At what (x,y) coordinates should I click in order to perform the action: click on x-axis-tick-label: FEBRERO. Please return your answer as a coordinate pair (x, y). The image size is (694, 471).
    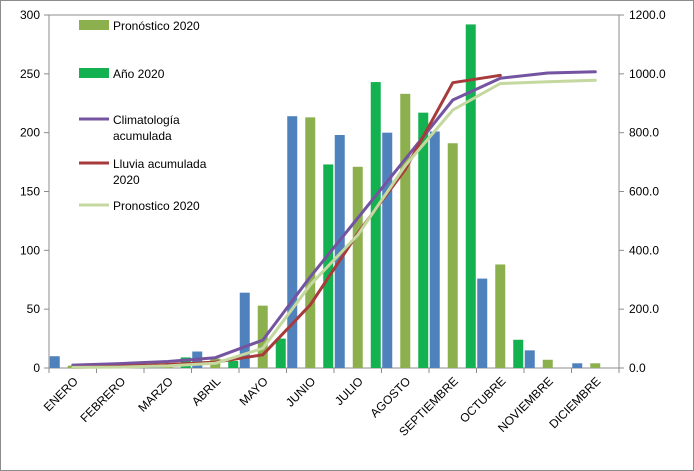
    Looking at the image, I should click on (102, 399).